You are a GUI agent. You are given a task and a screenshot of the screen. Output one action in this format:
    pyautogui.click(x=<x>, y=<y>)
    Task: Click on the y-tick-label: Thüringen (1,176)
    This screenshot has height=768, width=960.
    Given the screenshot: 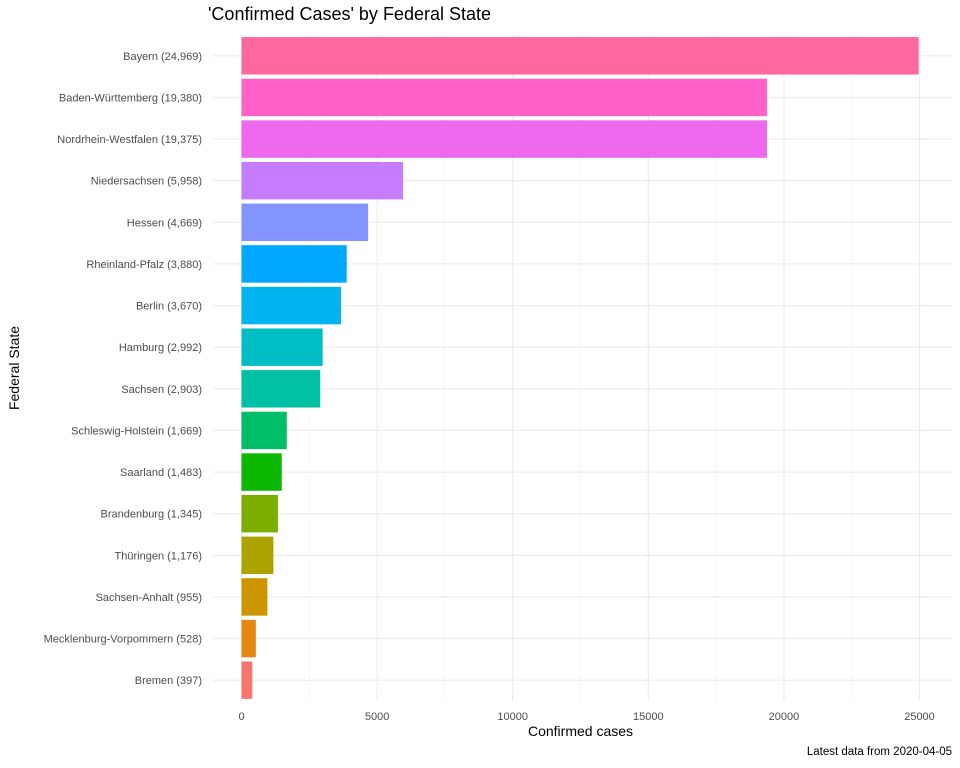 What is the action you would take?
    pyautogui.click(x=158, y=556)
    